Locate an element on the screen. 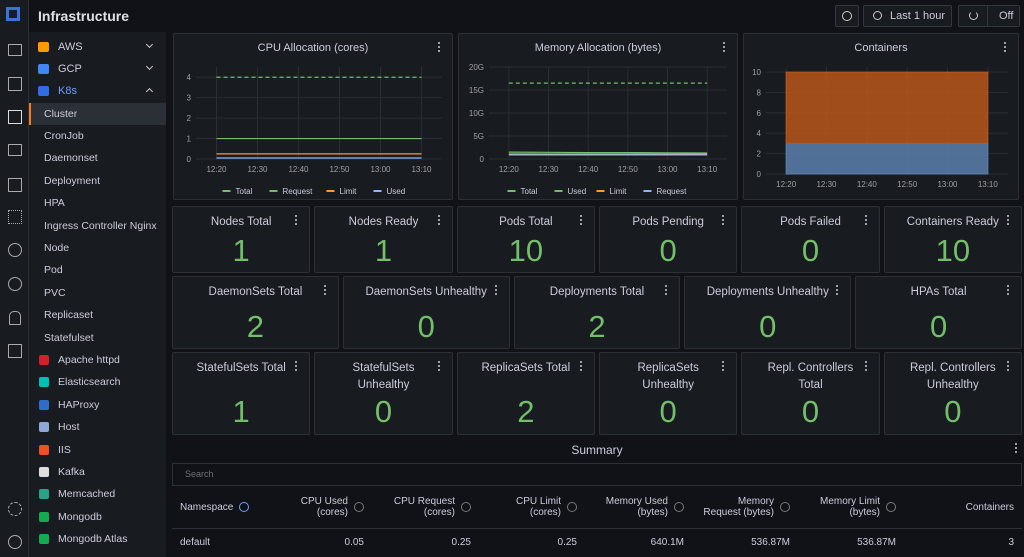  nav-group: GCP is located at coordinates (97, 69).